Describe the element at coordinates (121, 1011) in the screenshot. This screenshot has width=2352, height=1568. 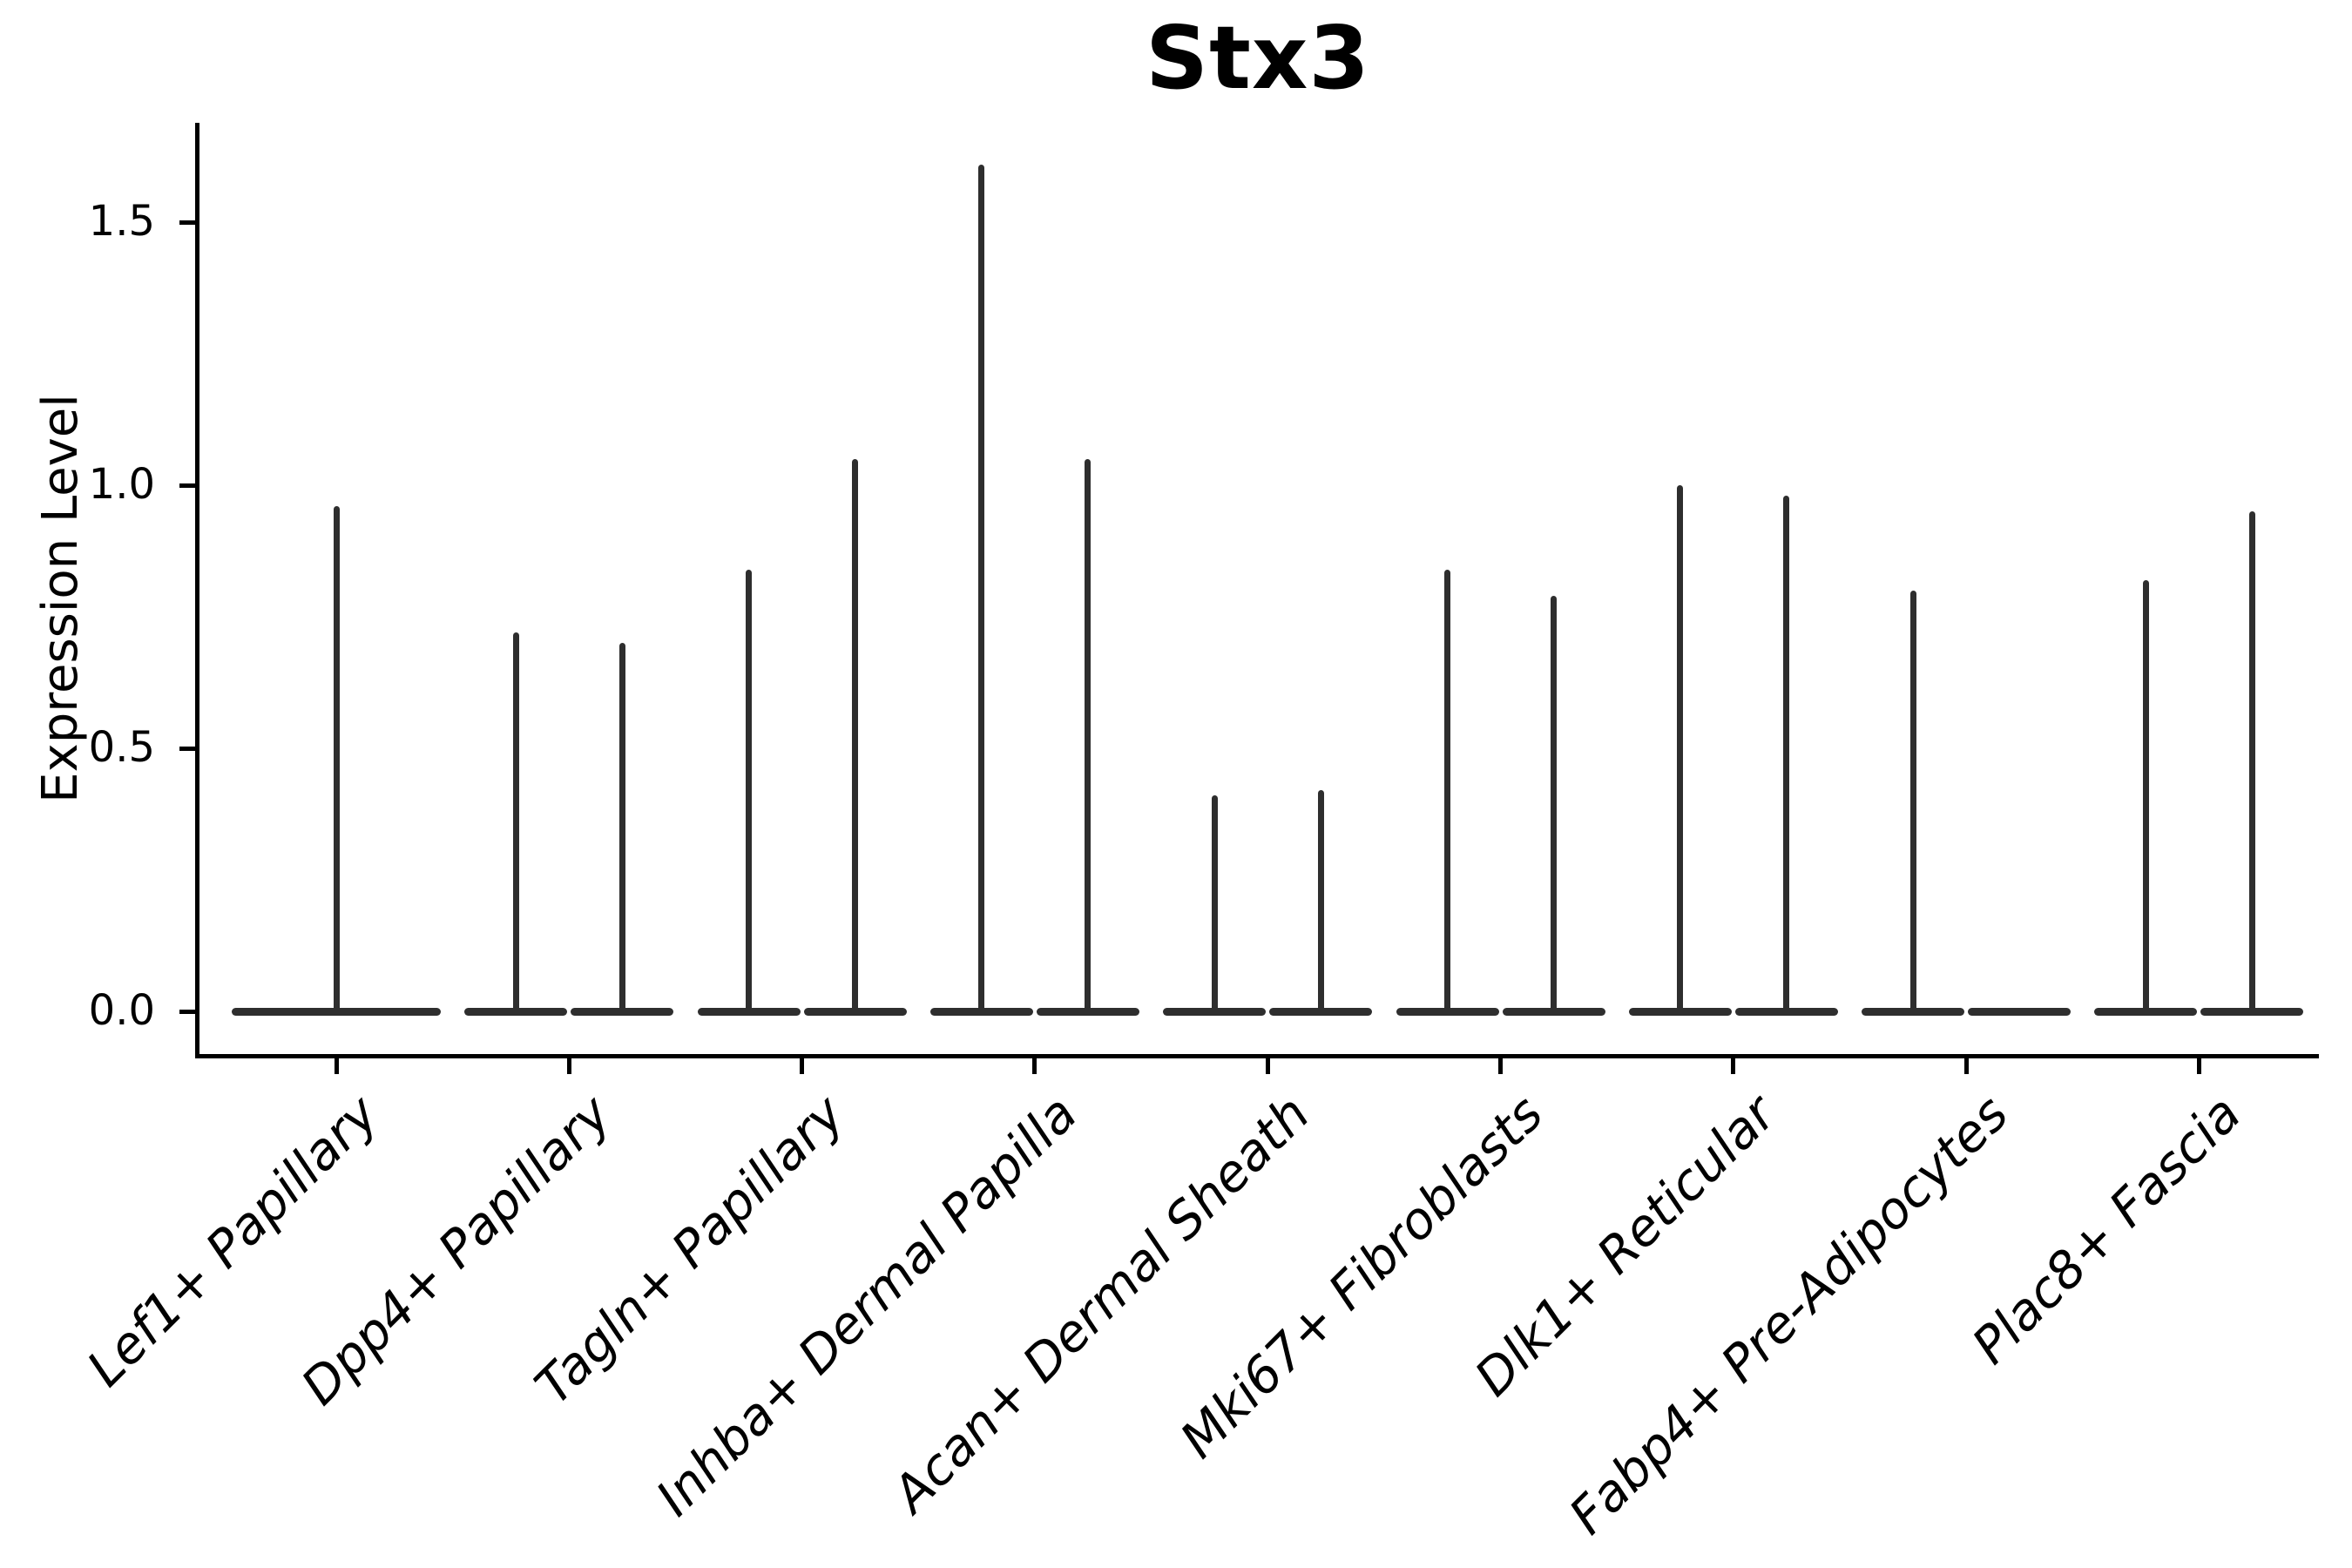
I see `y-tick-label: 0.0` at that location.